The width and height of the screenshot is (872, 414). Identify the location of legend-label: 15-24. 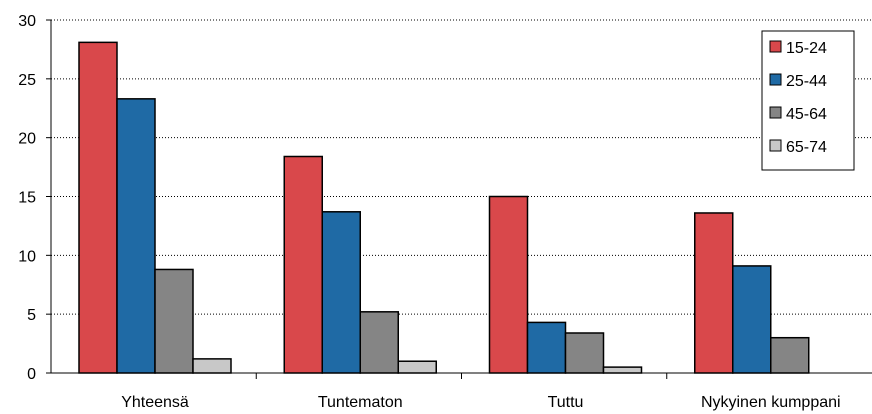
(806, 48).